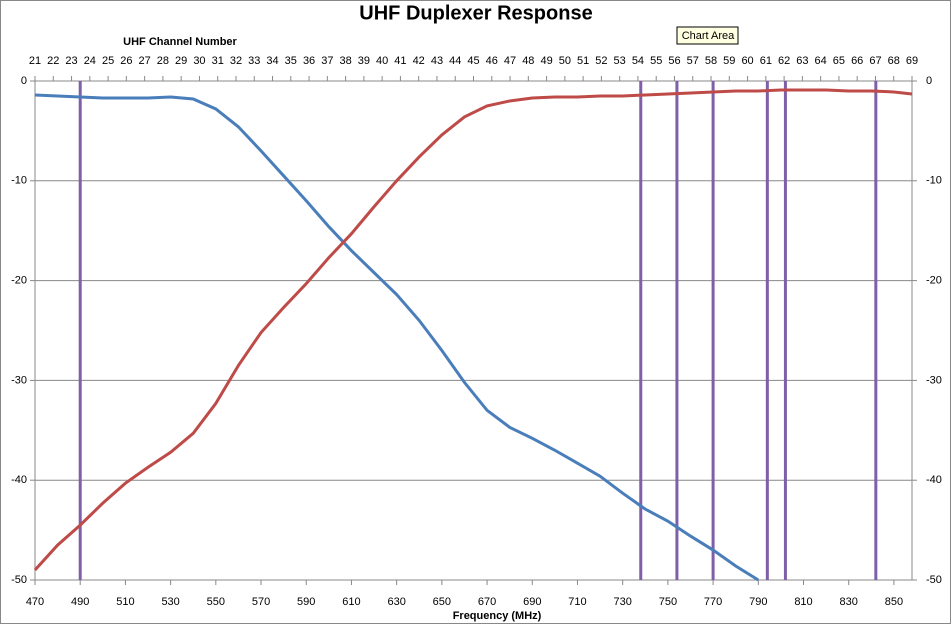 The image size is (951, 624). Describe the element at coordinates (19, 181) in the screenshot. I see `y-tick-label: -10` at that location.